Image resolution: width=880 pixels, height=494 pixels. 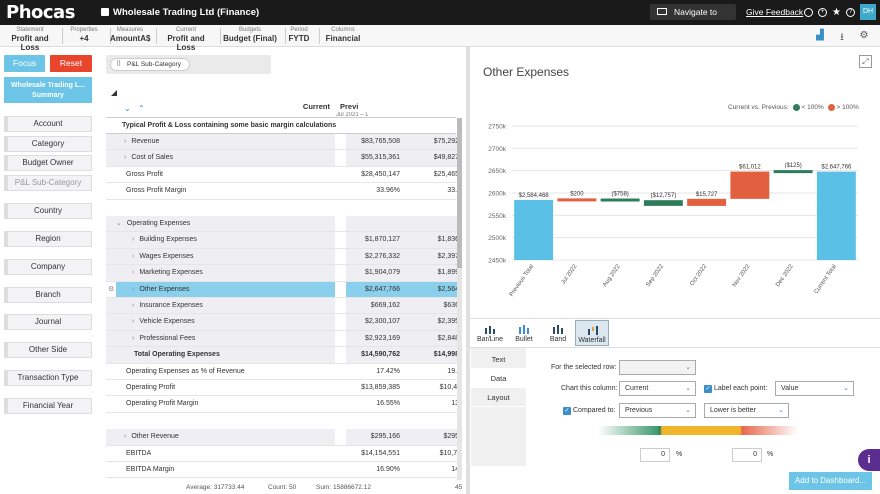 What do you see at coordinates (657, 388) in the screenshot?
I see `chart-column-select: Current ⌄` at bounding box center [657, 388].